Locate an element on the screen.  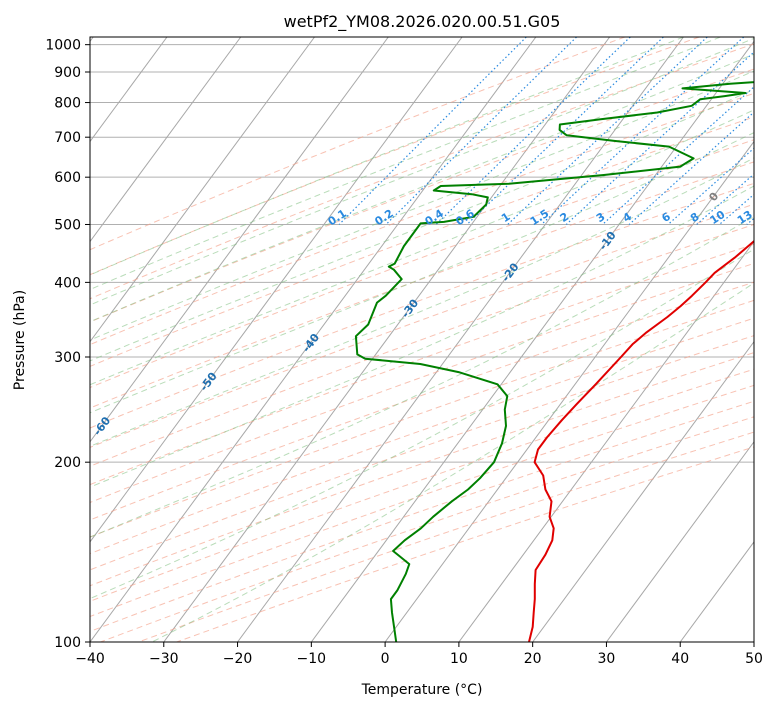
y-tick-label: 700 is located at coordinates (67, 138).